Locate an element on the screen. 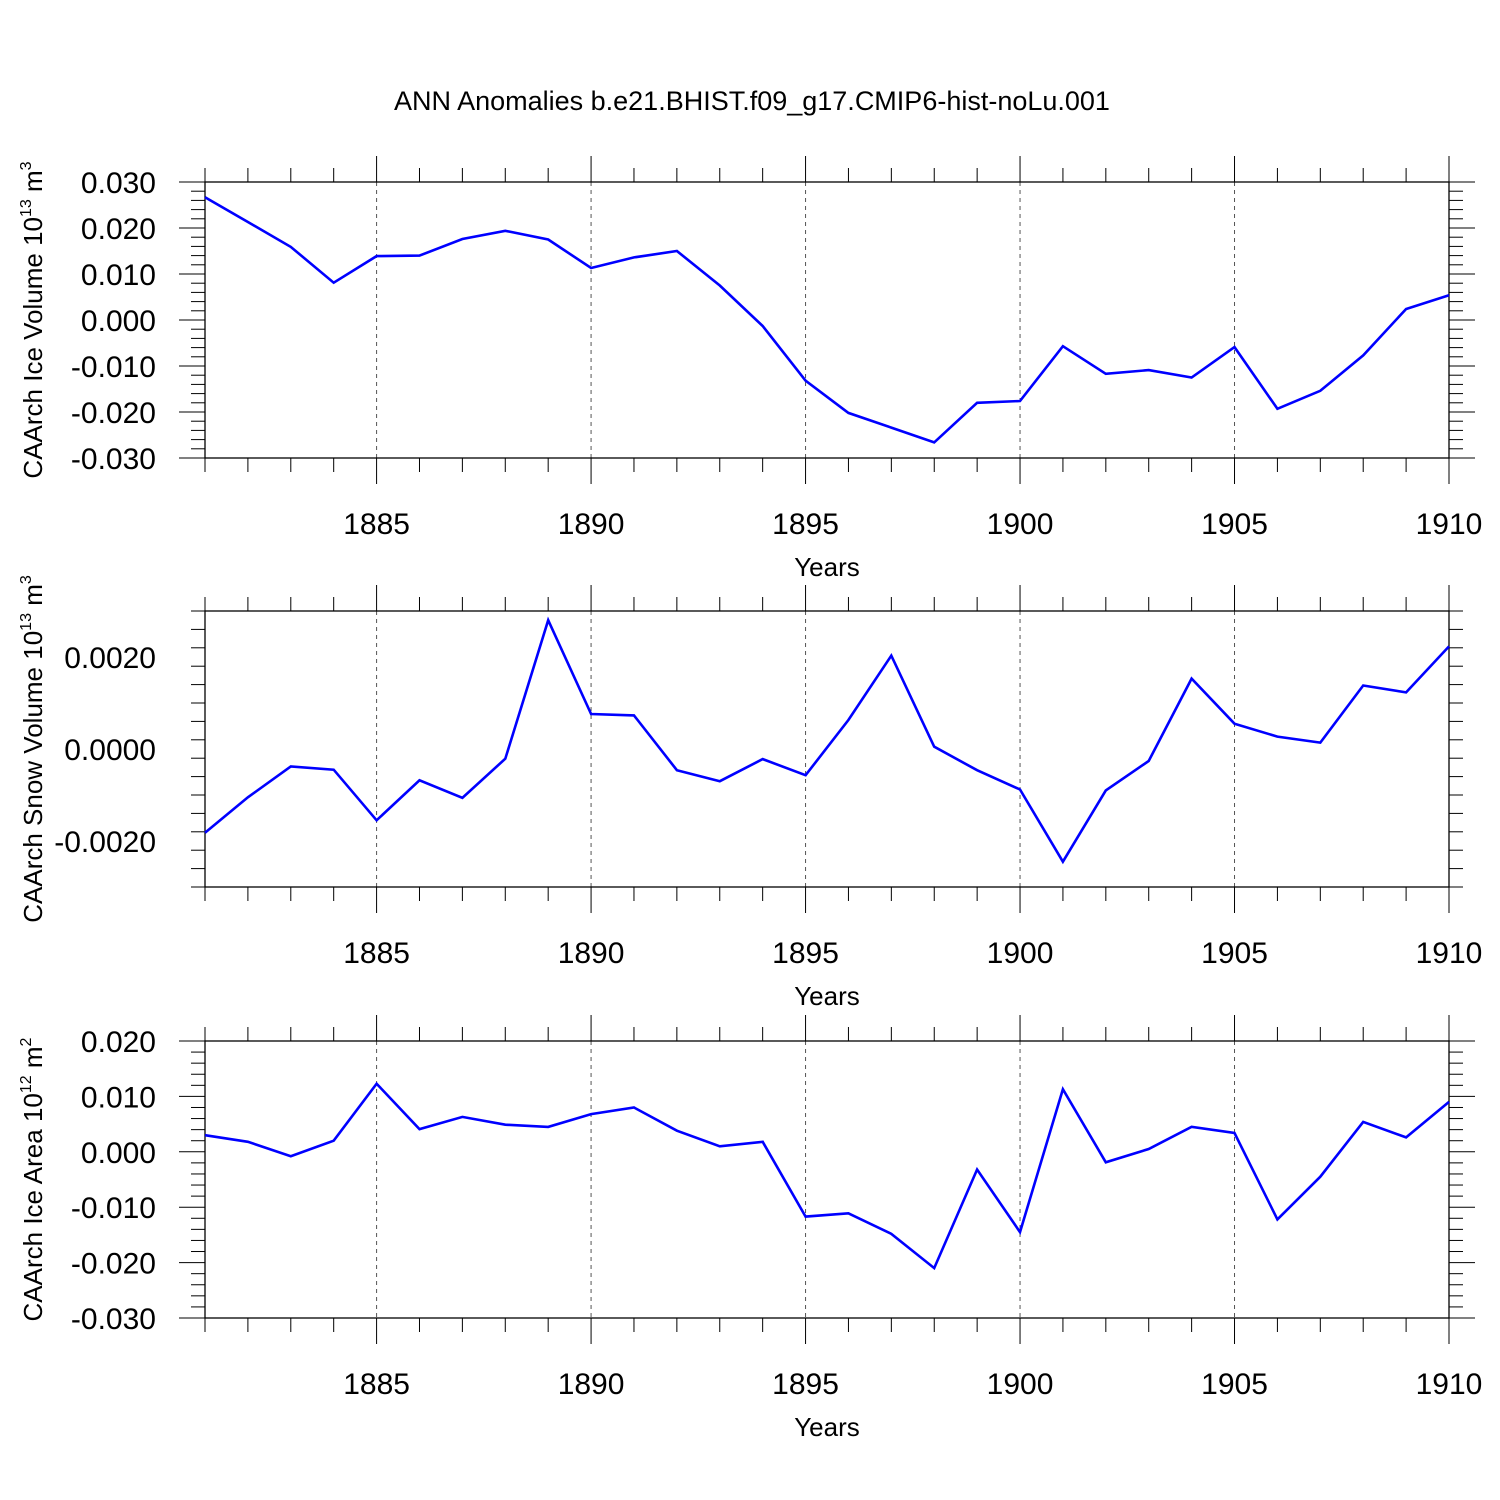  y-tick-label: 0.030 is located at coordinates (118, 183).